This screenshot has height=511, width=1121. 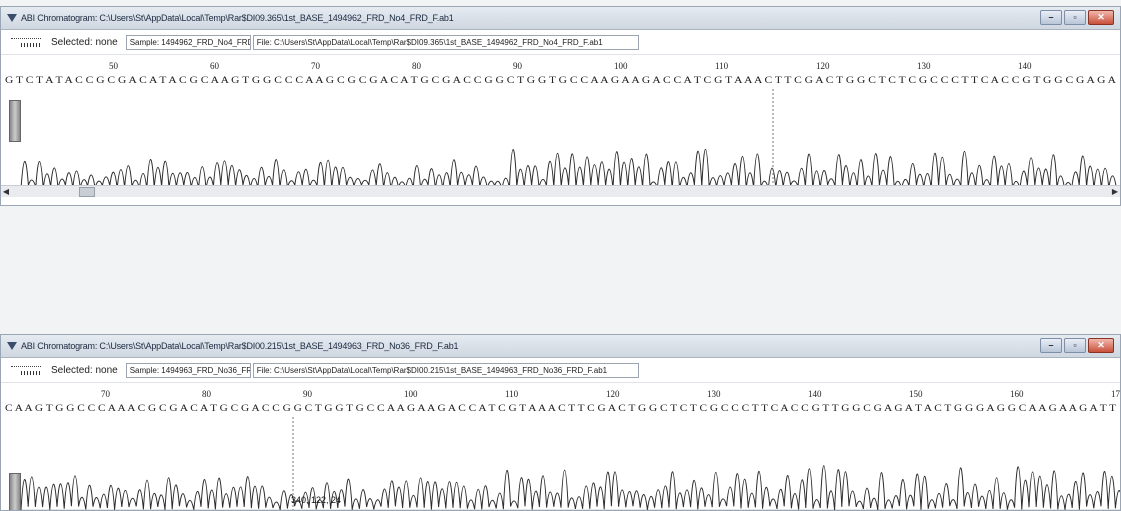 I want to click on position-number: 150, so click(x=916, y=394).